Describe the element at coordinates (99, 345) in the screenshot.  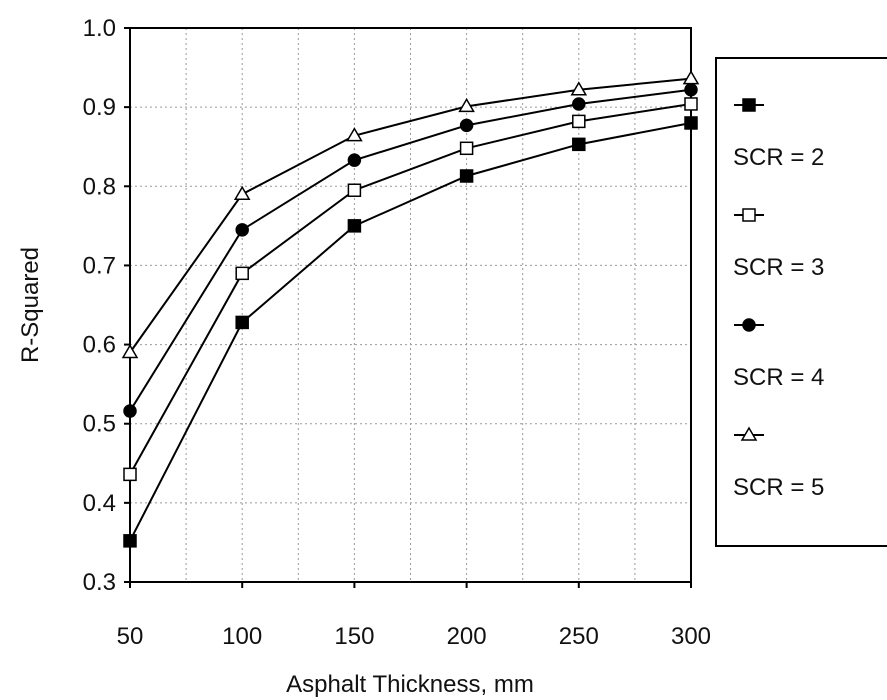
I see `y-tick-label: 0.6` at that location.